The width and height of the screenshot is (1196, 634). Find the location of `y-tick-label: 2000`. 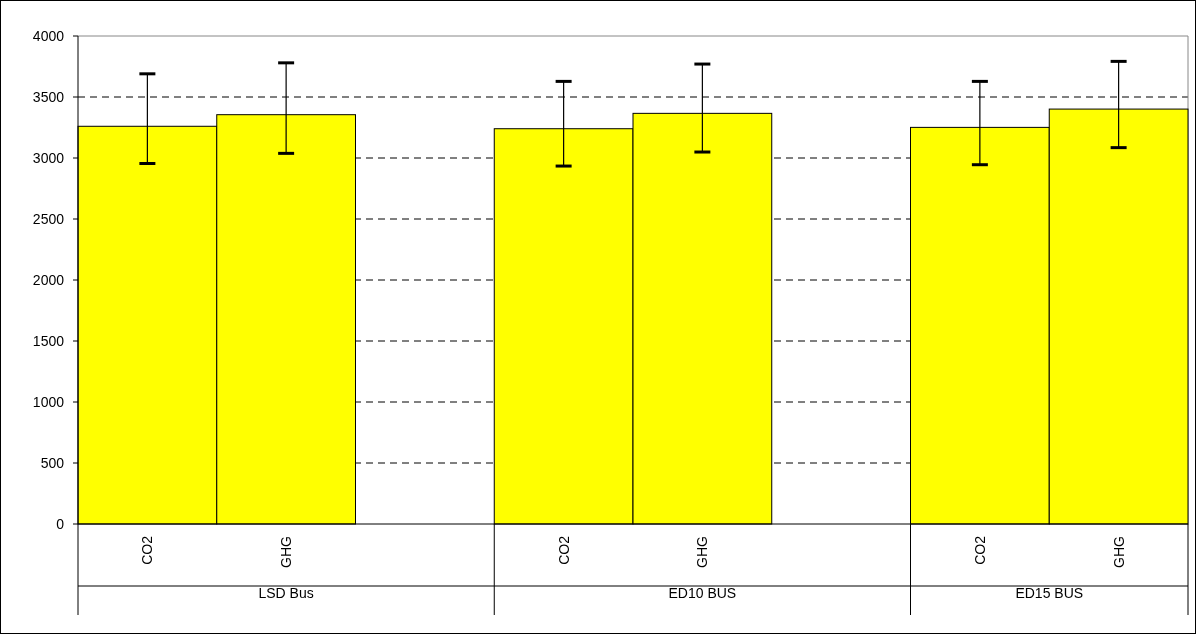

y-tick-label: 2000 is located at coordinates (48, 279).